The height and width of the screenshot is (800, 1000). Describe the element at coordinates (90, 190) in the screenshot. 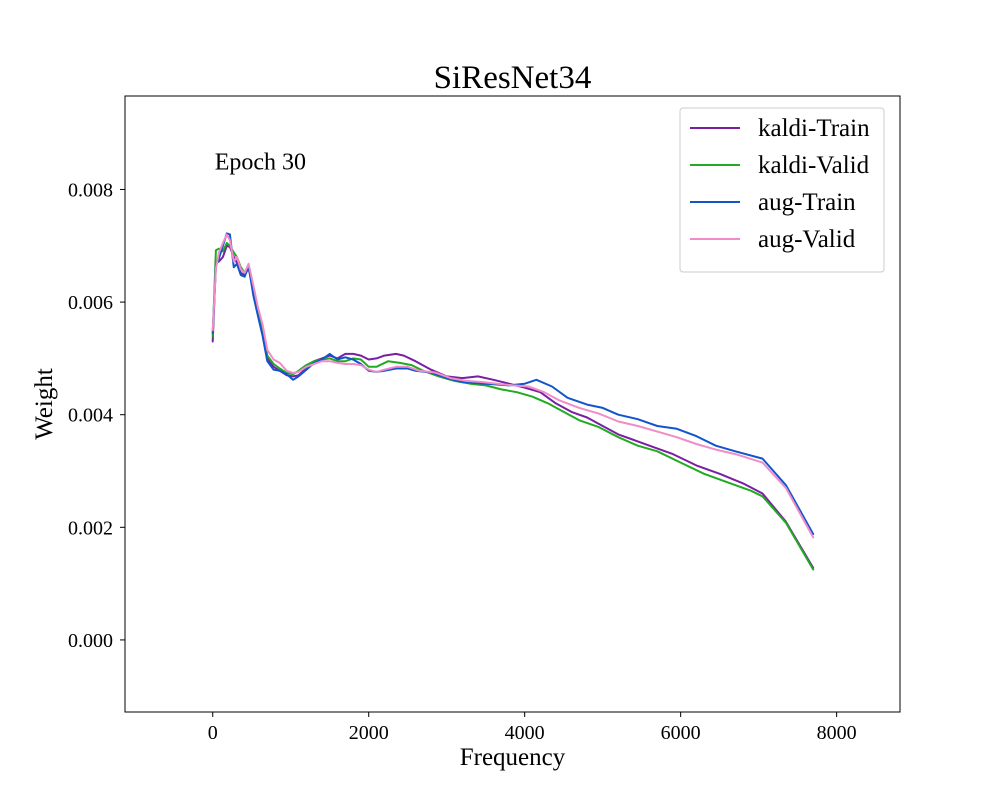

I see `y-tick-label: 0.008` at that location.